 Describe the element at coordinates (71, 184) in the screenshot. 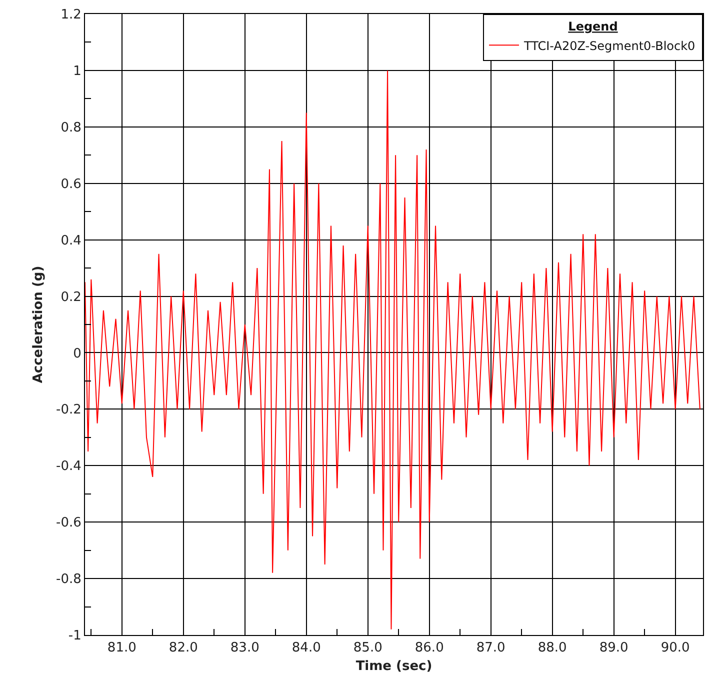

I see `y-tick-label: 0.6` at that location.